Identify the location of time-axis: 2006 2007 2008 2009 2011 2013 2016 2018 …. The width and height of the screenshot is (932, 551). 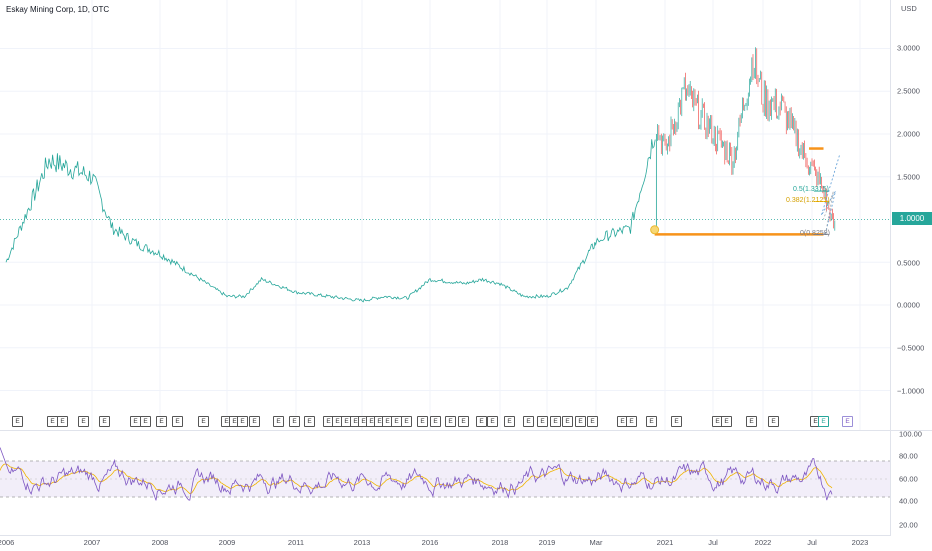
(445, 543).